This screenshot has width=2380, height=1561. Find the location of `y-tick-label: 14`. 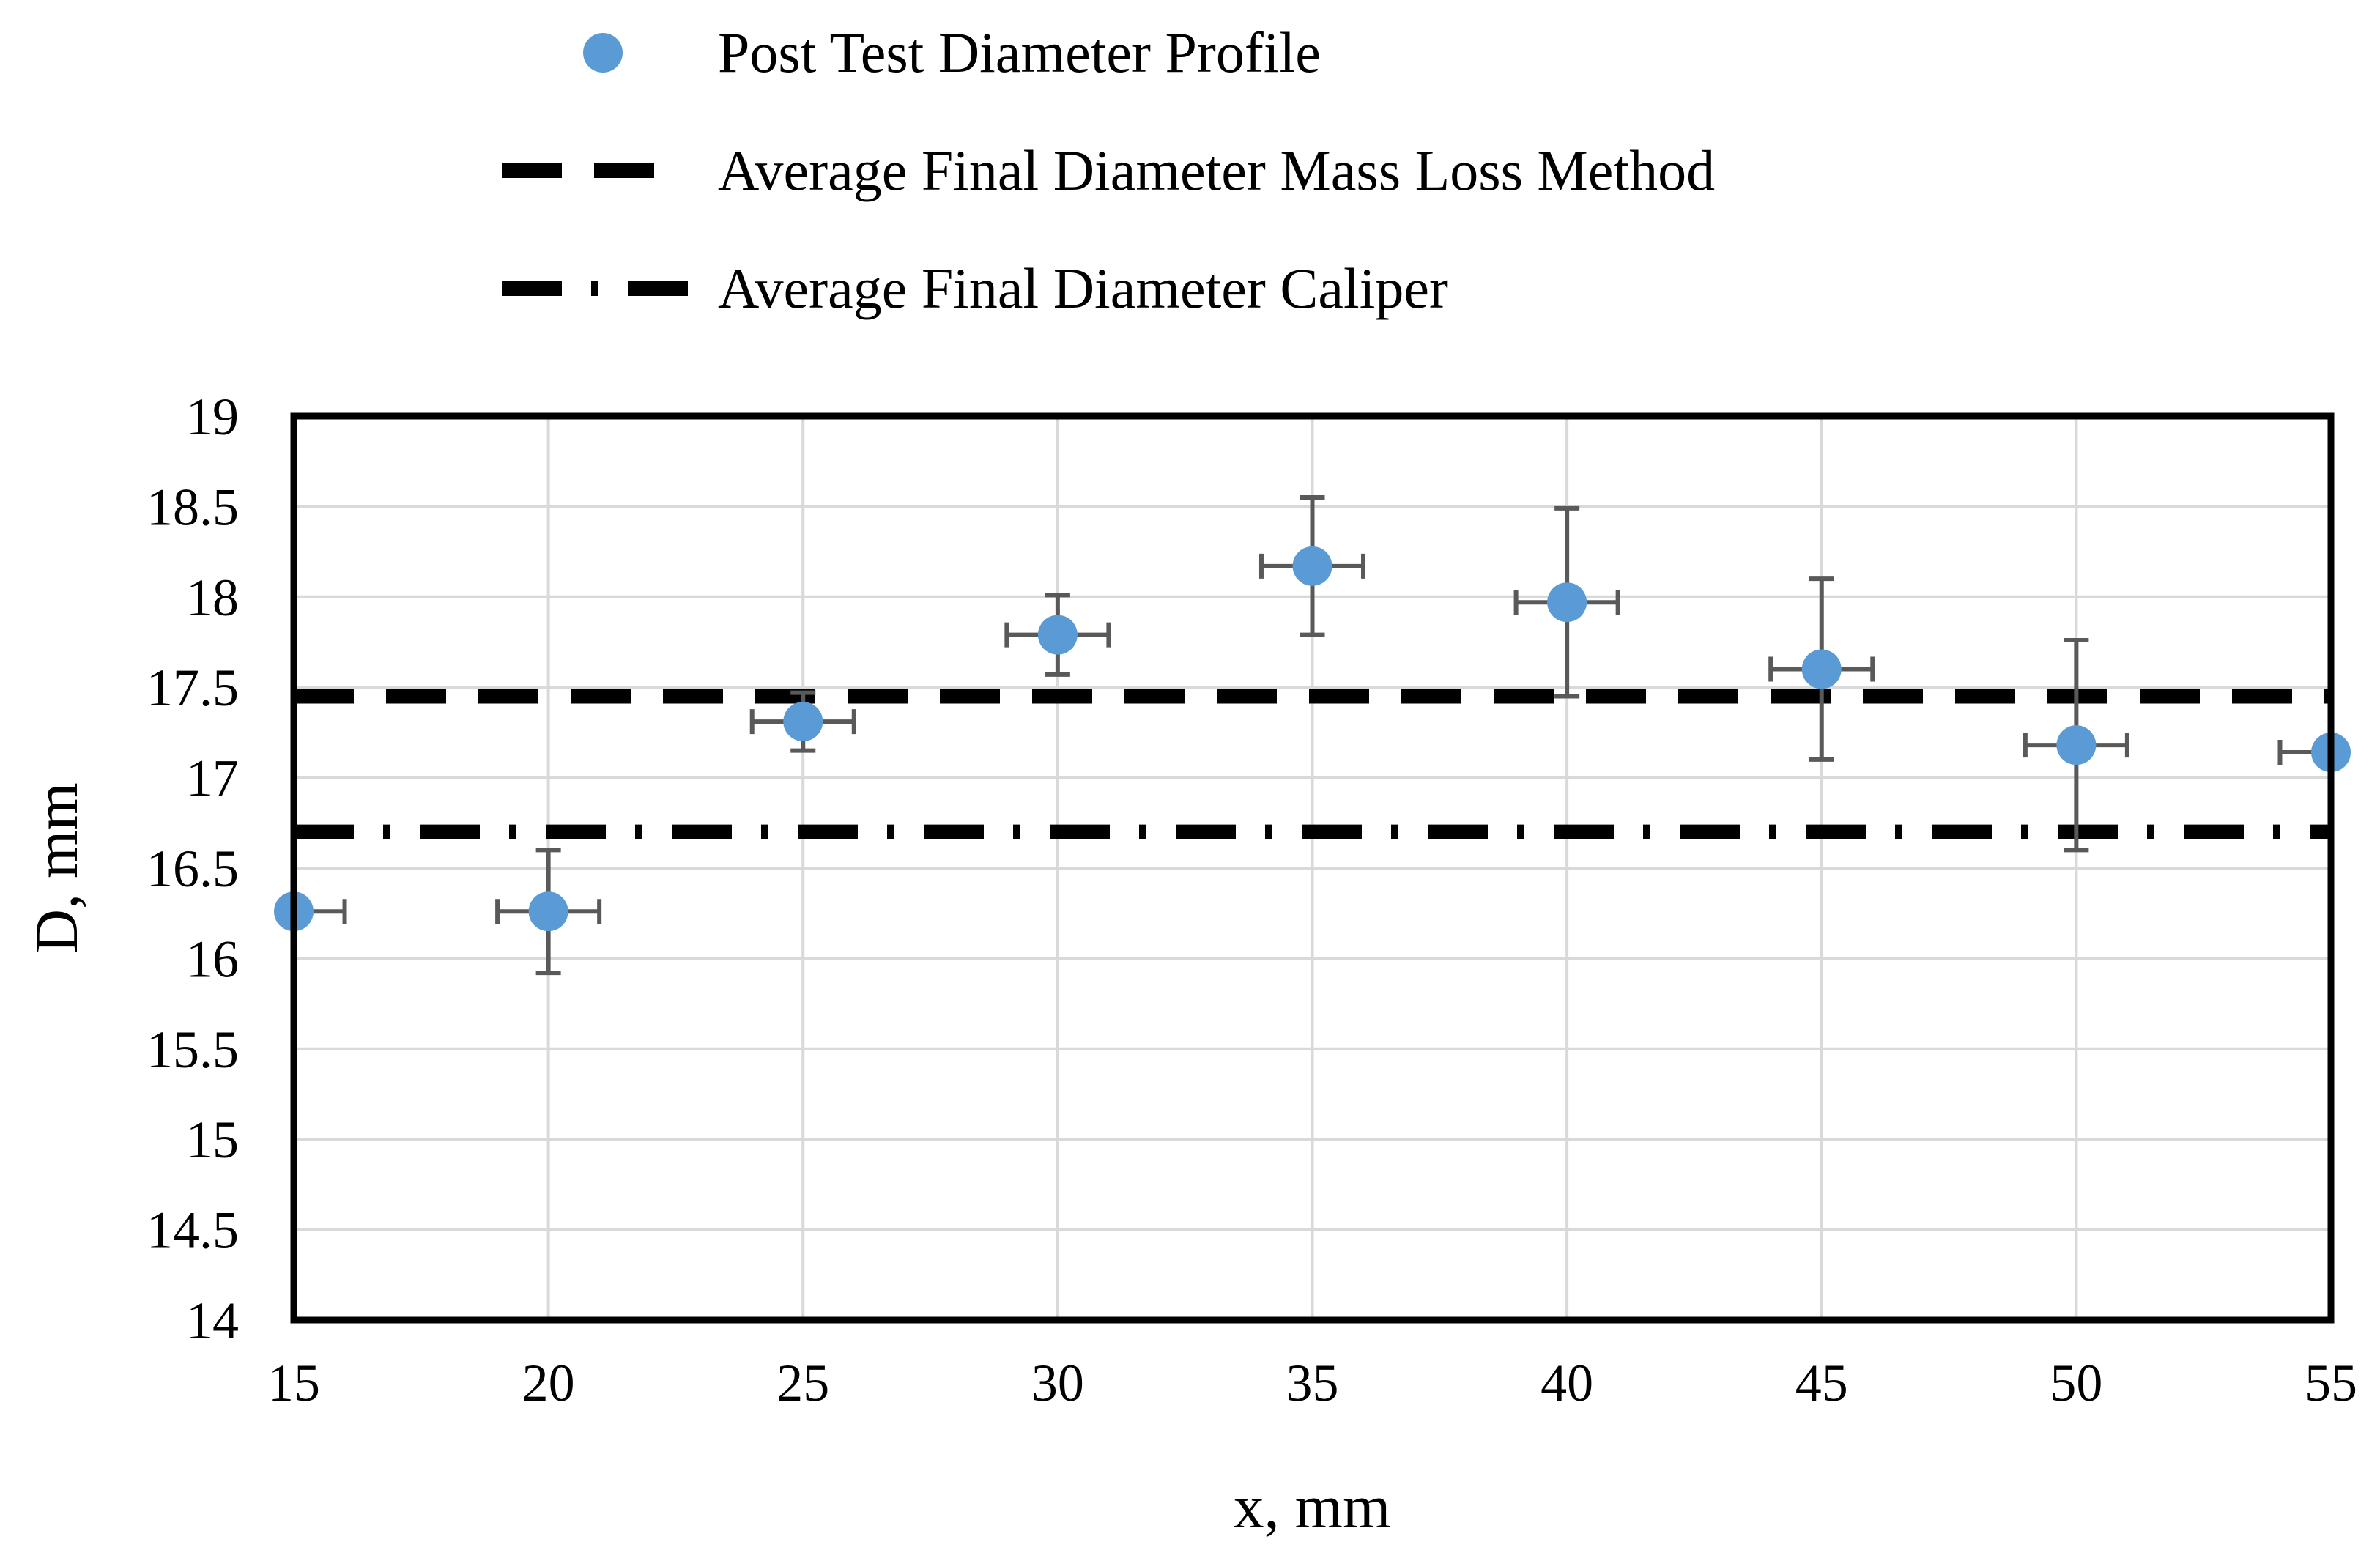

y-tick-label: 14 is located at coordinates (212, 1320).